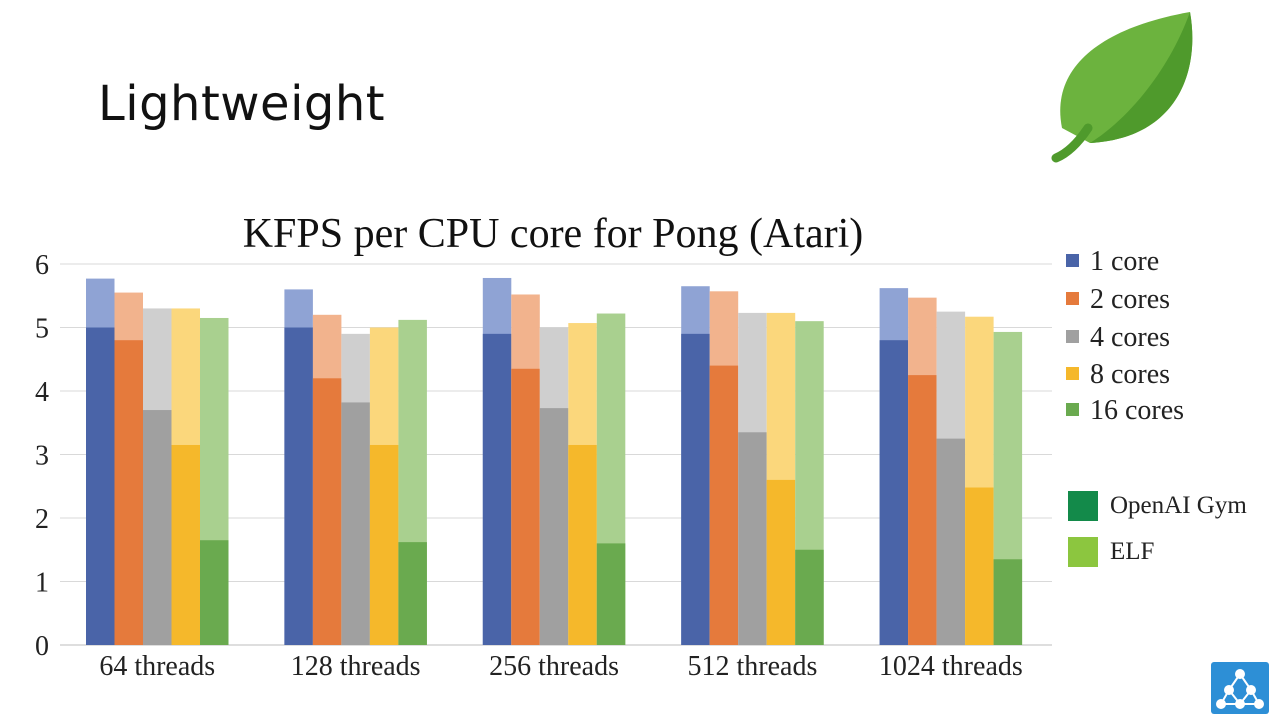 This screenshot has width=1280, height=720. Describe the element at coordinates (1178, 505) in the screenshot. I see `legend-framework-label: OpenAI Gym` at that location.